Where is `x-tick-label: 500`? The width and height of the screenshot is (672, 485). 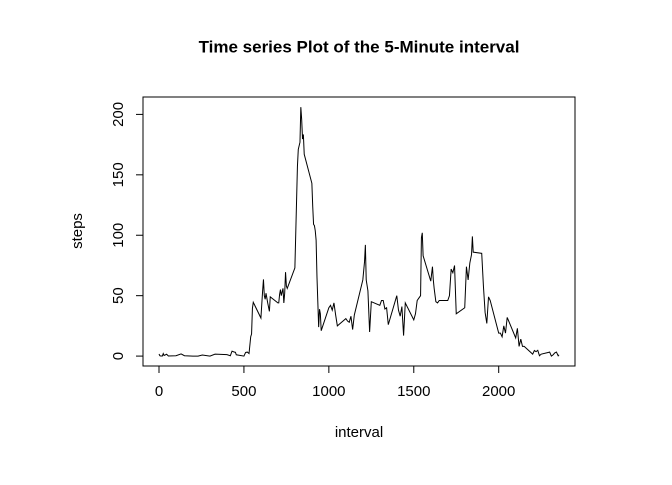 x-tick-label: 500 is located at coordinates (243, 391).